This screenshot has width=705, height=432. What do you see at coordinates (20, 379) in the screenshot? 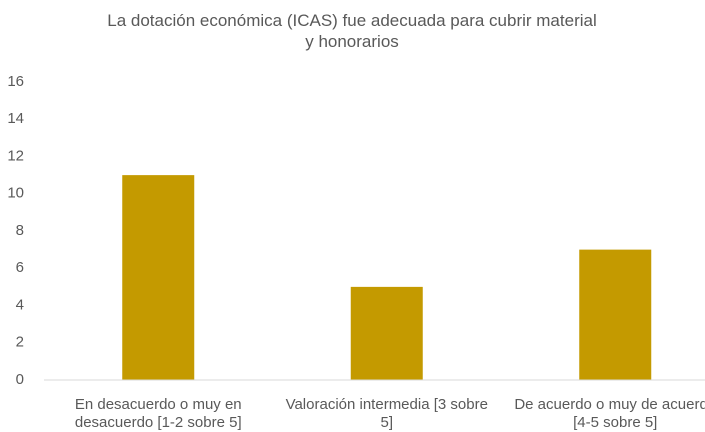
I see `y-tick-label: 0` at bounding box center [20, 379].